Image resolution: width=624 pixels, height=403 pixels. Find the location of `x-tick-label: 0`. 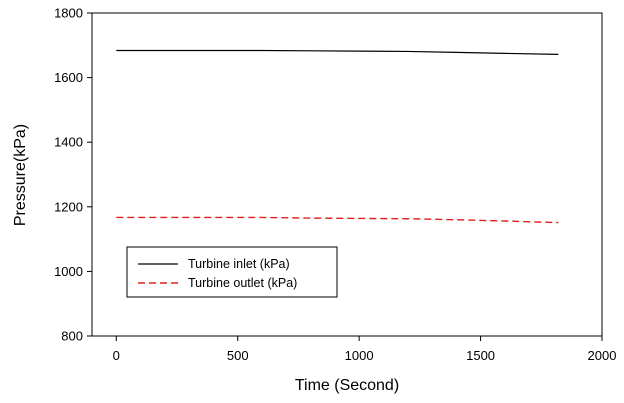

x-tick-label: 0 is located at coordinates (116, 355).